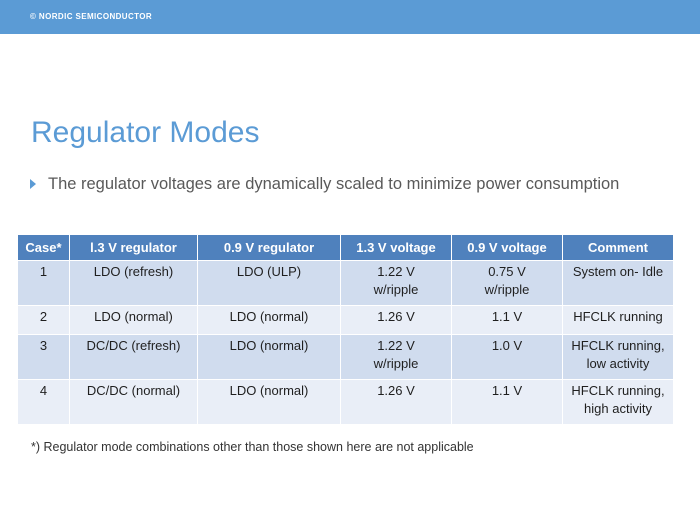  What do you see at coordinates (269, 283) in the screenshot?
I see `cell-0v9-regulator: LDO (ULP)` at bounding box center [269, 283].